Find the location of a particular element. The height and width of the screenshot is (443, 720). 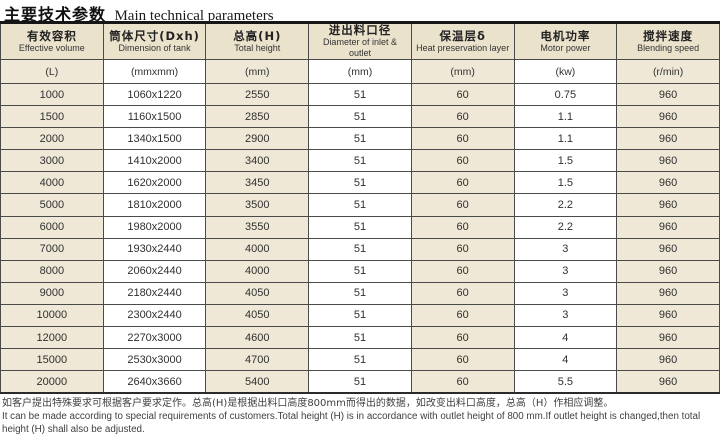

column-header-en: Total height is located at coordinates (257, 47).